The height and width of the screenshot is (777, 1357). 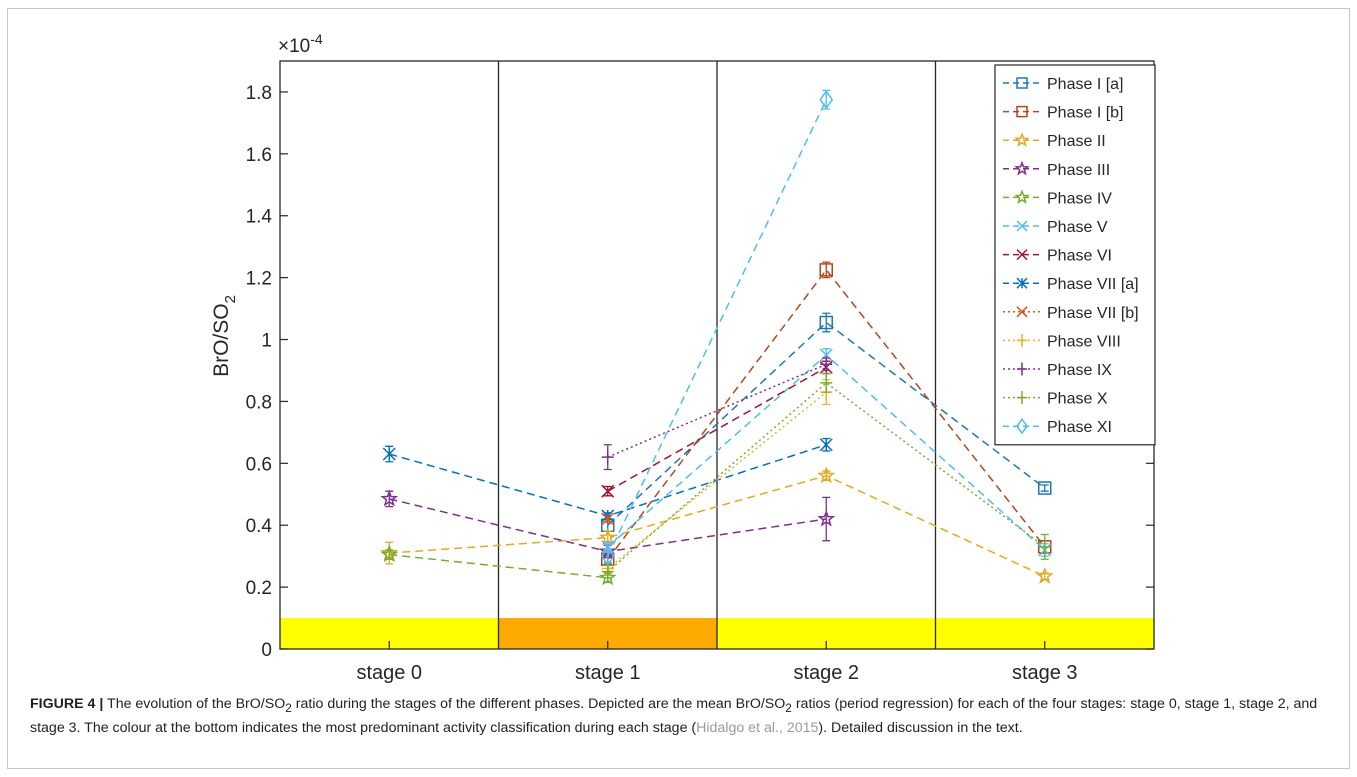 What do you see at coordinates (266, 650) in the screenshot?
I see `y-tick-label: 0` at bounding box center [266, 650].